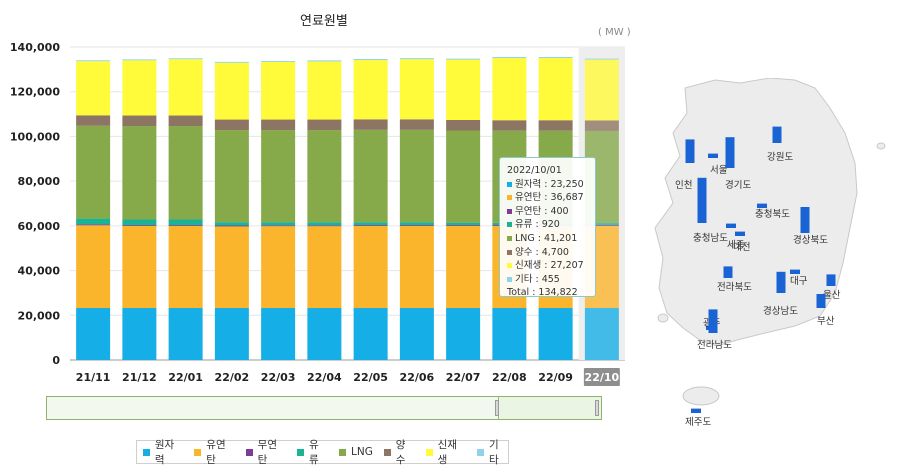  Describe the element at coordinates (356, 452) in the screenshot. I see `legend-item: LNG` at that location.